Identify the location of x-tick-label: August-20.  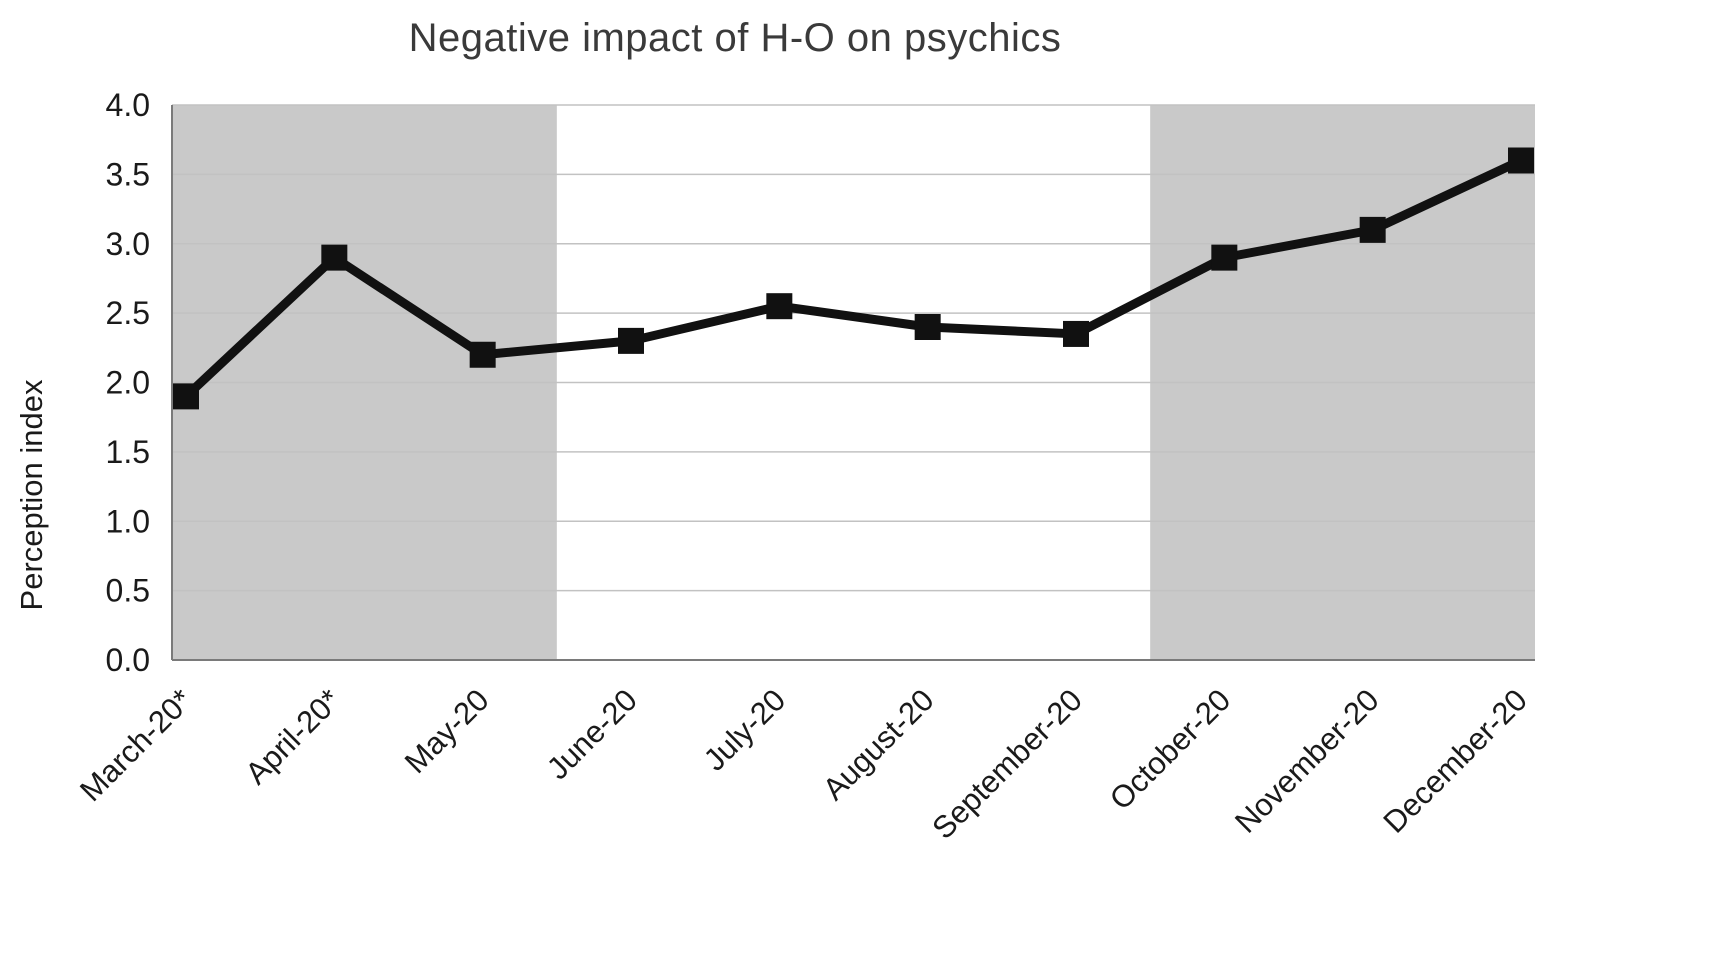
(878, 744).